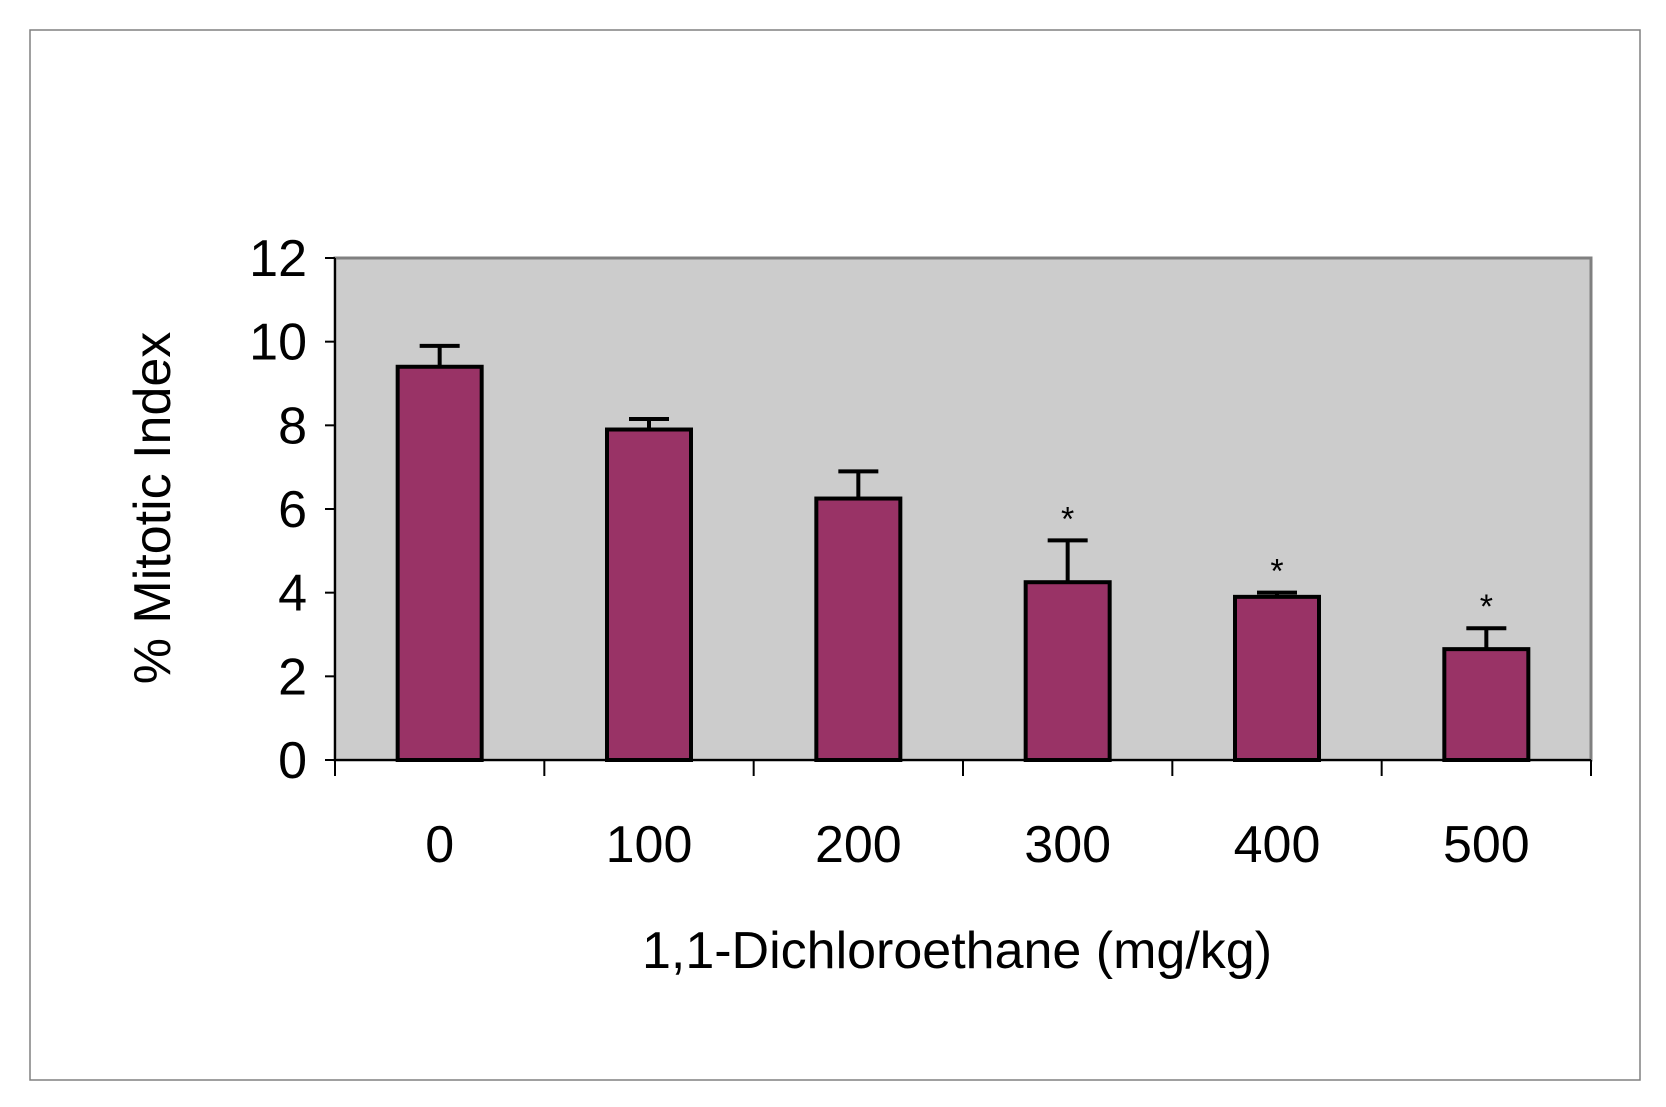 The width and height of the screenshot is (1666, 1107). What do you see at coordinates (1067, 845) in the screenshot?
I see `x-tick-label: 300` at bounding box center [1067, 845].